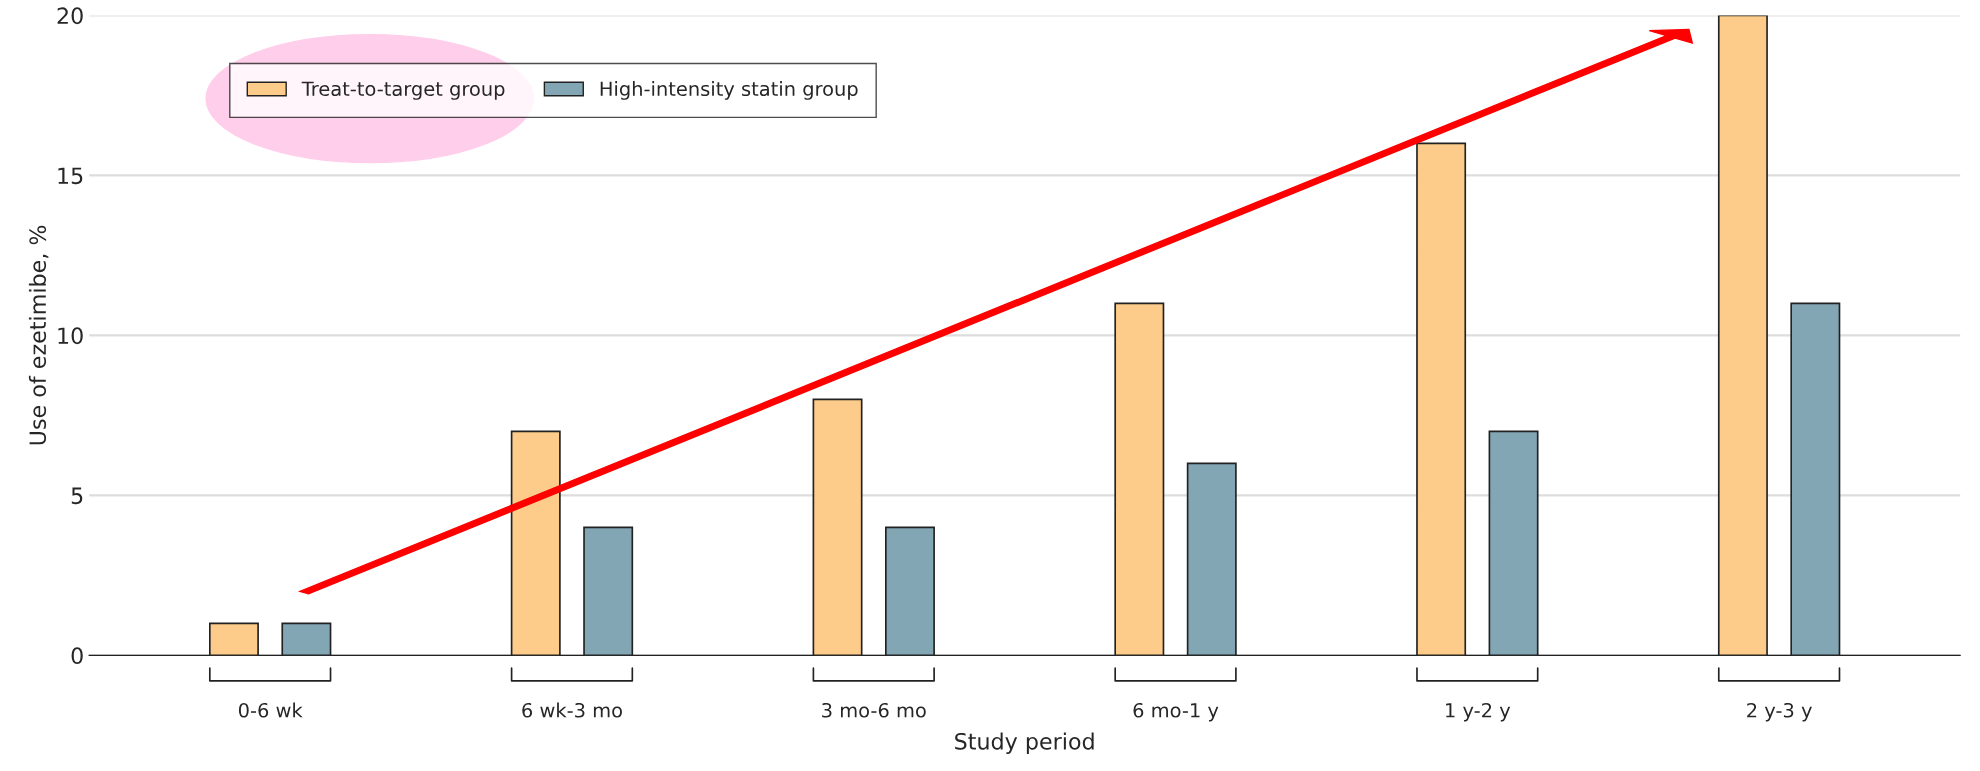  I want to click on legend-label: Treat-to-target group, so click(403, 90).